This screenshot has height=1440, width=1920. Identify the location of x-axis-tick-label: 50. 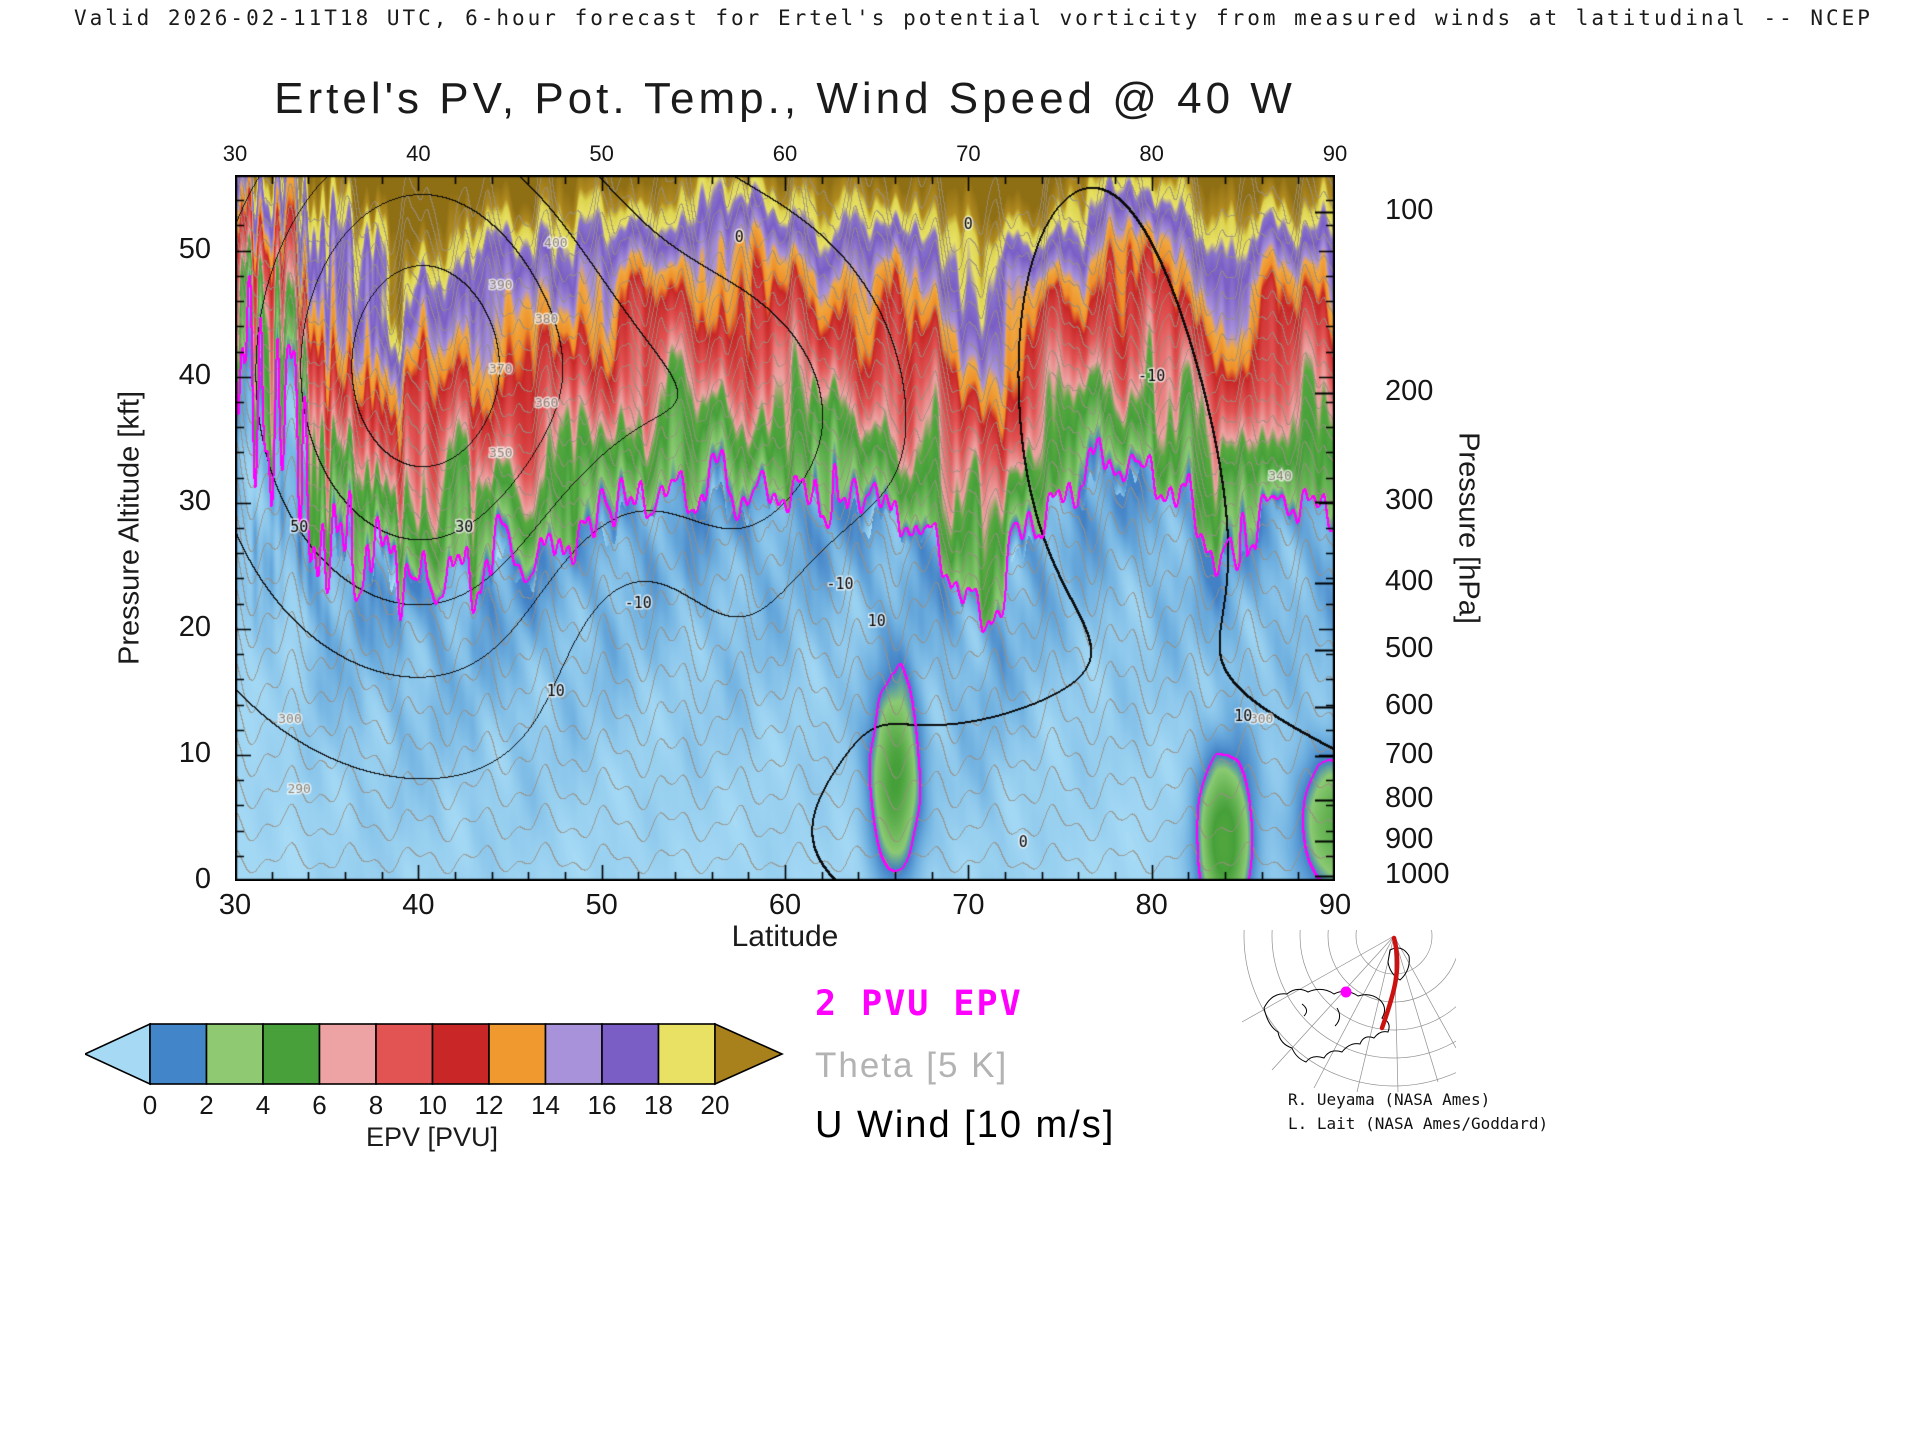
(601, 905).